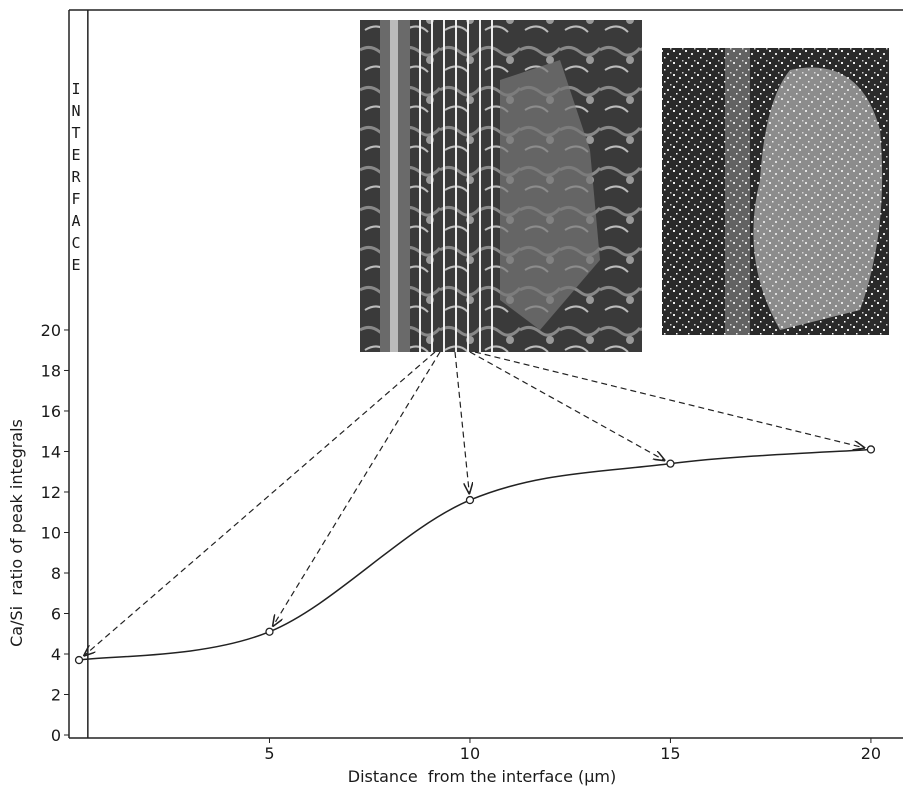  I want to click on micrograph-map, so click(775, 191).